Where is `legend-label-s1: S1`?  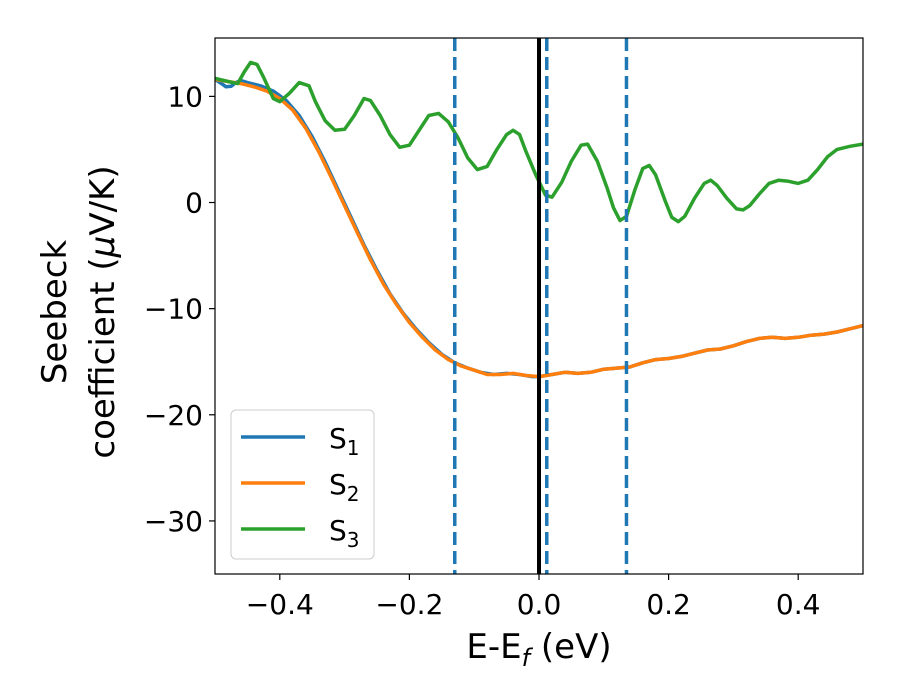 legend-label-s1: S1 is located at coordinates (344, 441).